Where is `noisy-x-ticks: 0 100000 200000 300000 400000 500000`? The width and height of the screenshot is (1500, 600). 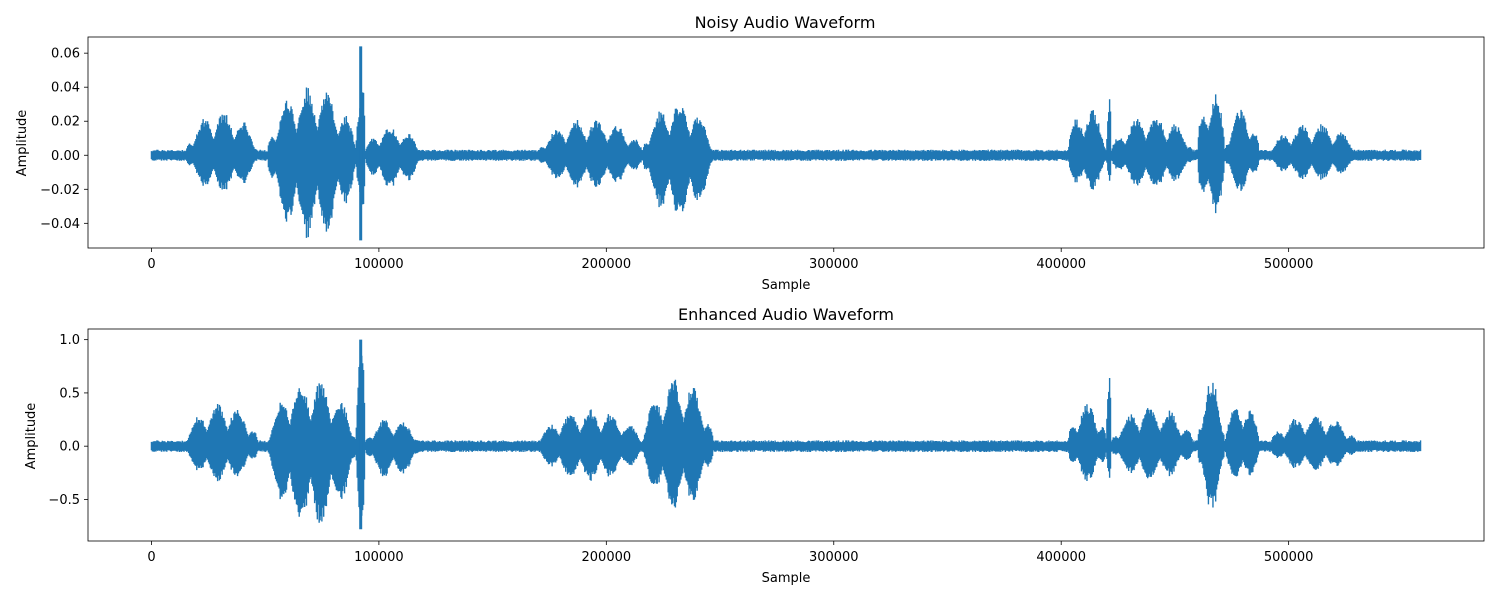
noisy-x-ticks: 0 100000 200000 300000 400000 500000 is located at coordinates (730, 260).